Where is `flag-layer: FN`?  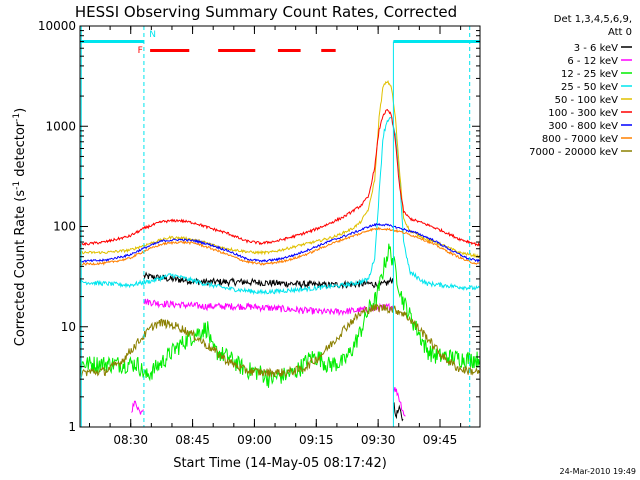 flag-layer: FN is located at coordinates (147, 43).